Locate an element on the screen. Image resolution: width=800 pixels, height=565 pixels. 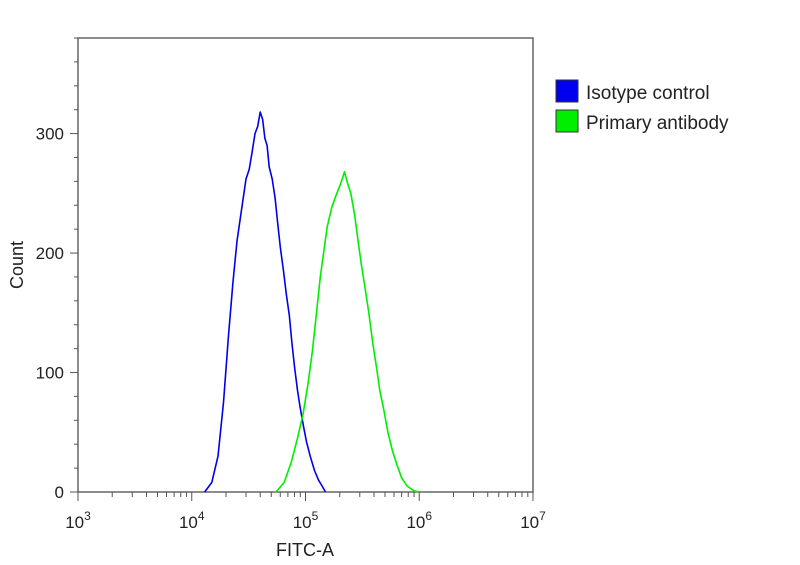
y-axis-title: Count is located at coordinates (17, 265).